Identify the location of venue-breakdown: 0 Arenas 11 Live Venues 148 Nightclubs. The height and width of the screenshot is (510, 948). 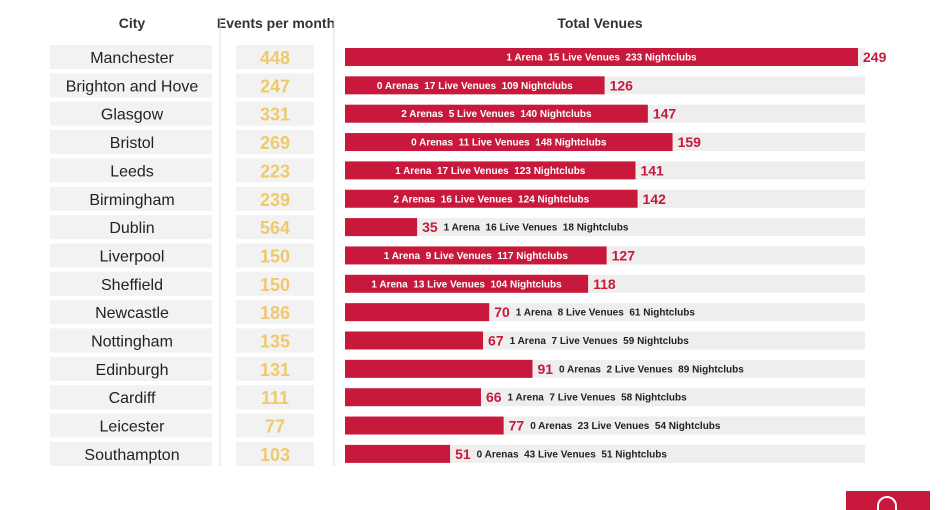
(509, 143).